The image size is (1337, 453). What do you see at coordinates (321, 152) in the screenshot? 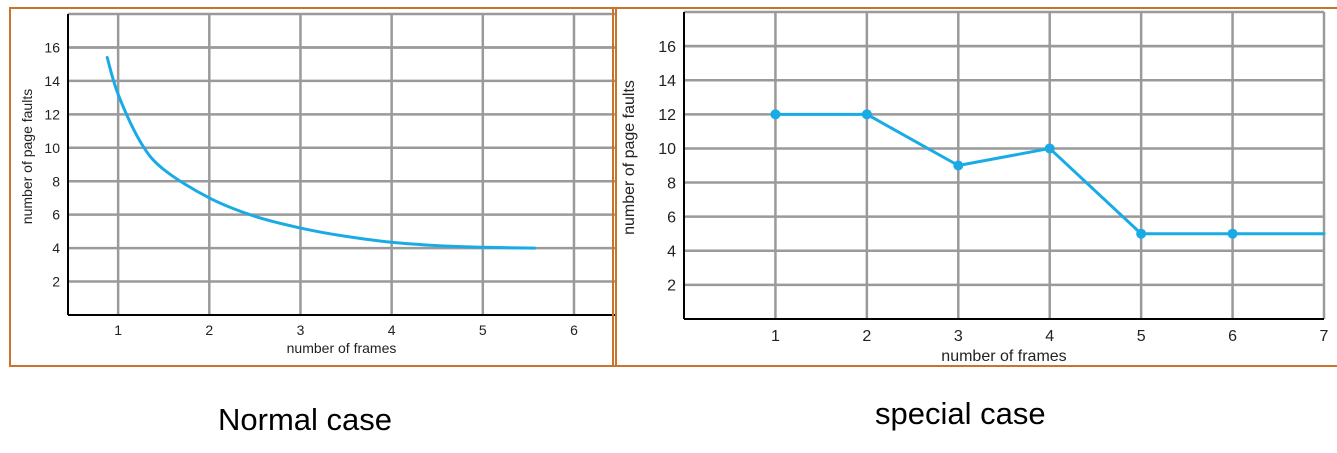
I see `series-line` at bounding box center [321, 152].